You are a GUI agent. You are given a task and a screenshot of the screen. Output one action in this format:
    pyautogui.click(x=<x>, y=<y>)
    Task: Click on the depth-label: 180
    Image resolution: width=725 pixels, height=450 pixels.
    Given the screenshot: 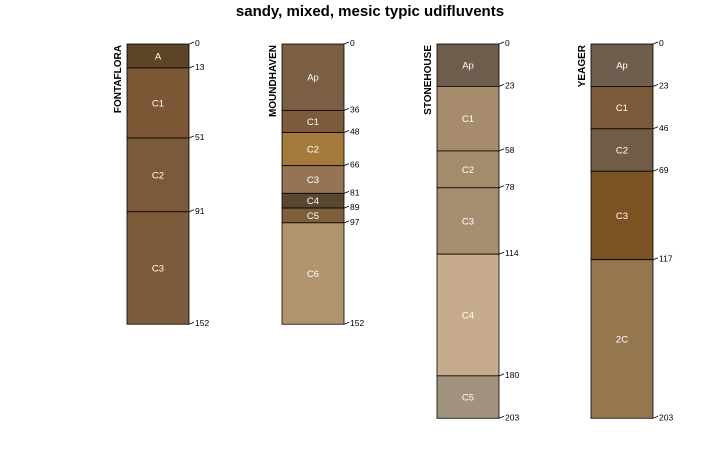 What is the action you would take?
    pyautogui.click(x=512, y=375)
    